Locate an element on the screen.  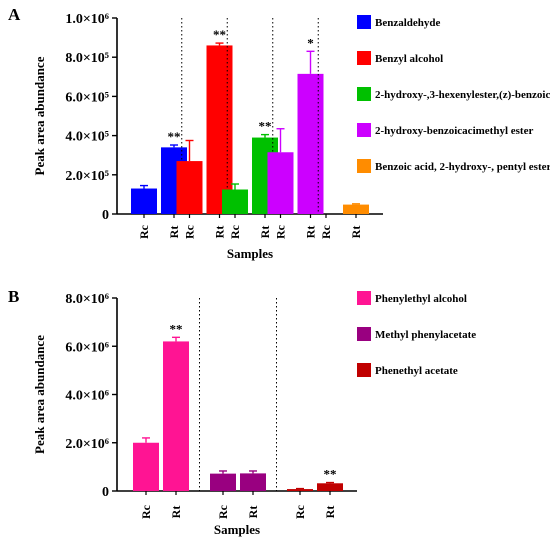
y-tick-label: 4.0×10⁶ is located at coordinates (87, 396).